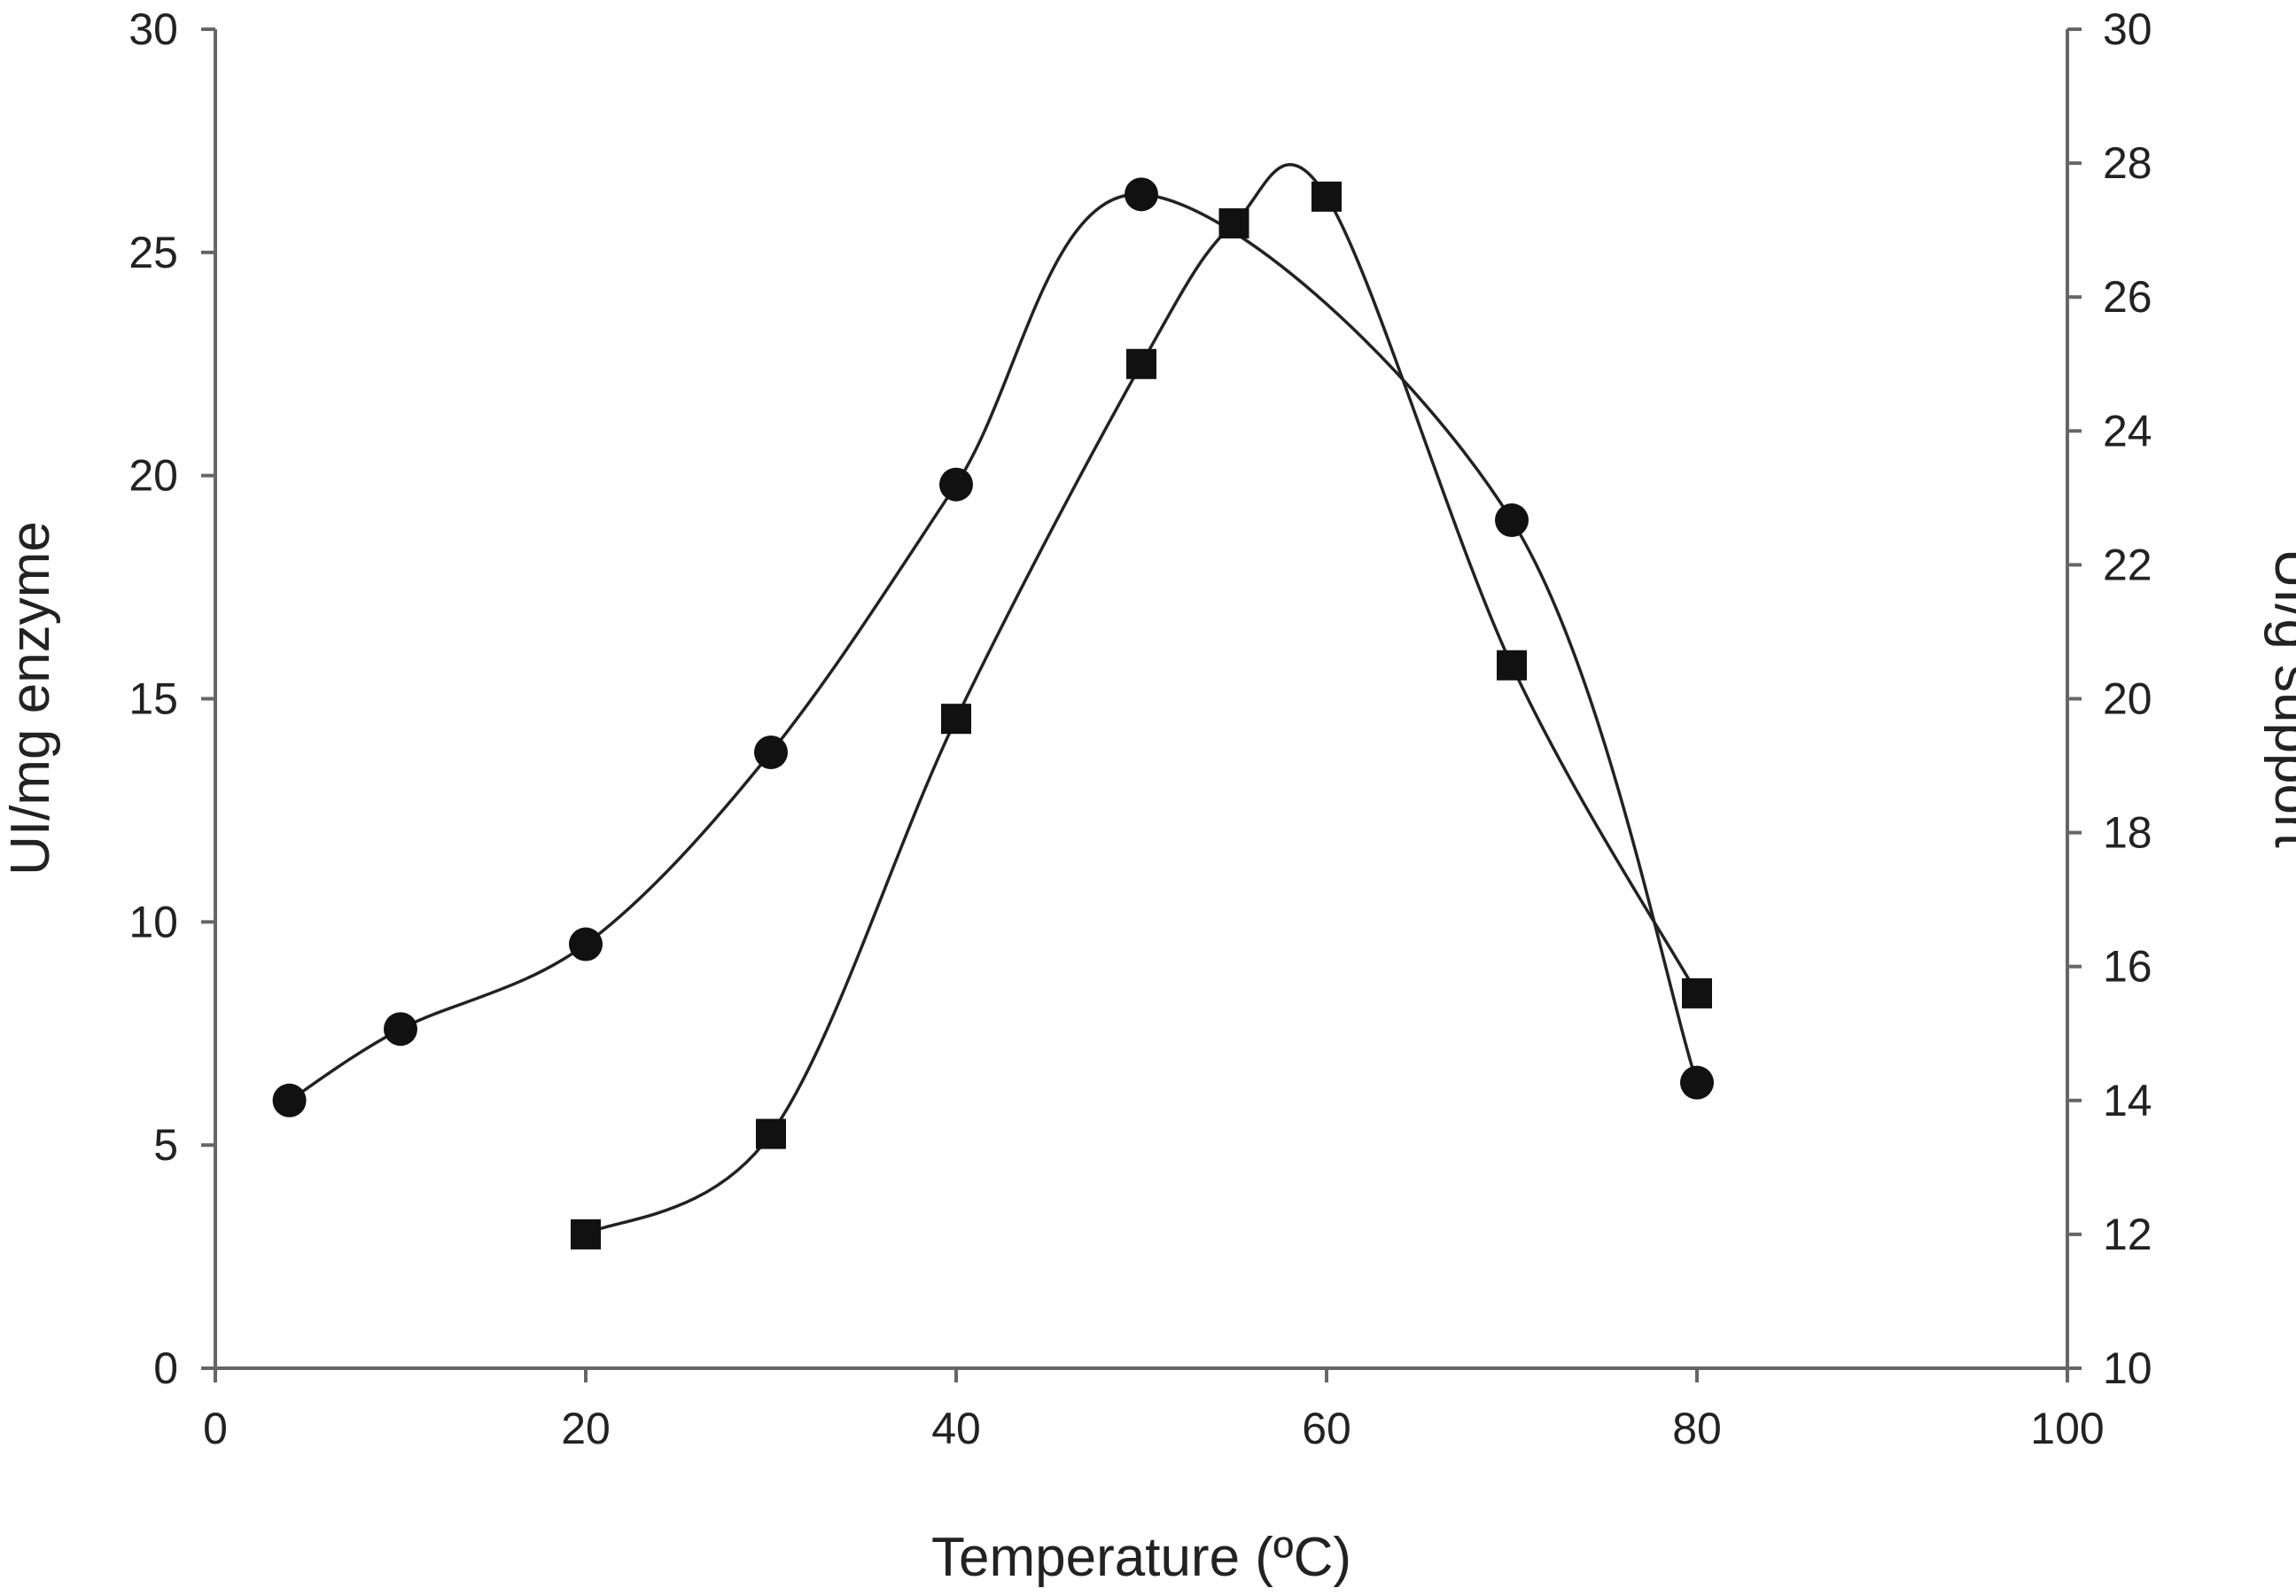  Describe the element at coordinates (215, 1428) in the screenshot. I see `x-tick-label: 0` at that location.